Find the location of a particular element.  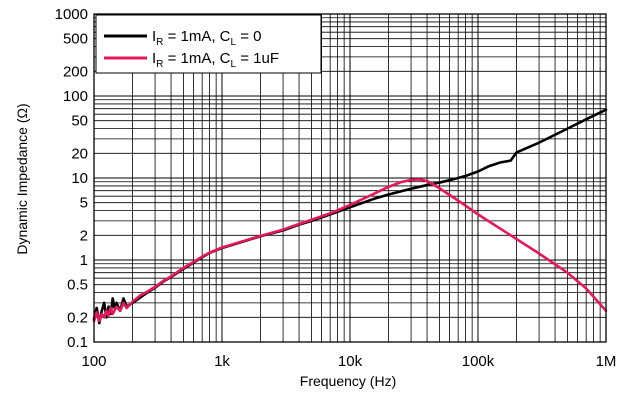

legend: IR = 1mA, CL = 0 IR = 1mA, CL = 1uF is located at coordinates (208, 44).